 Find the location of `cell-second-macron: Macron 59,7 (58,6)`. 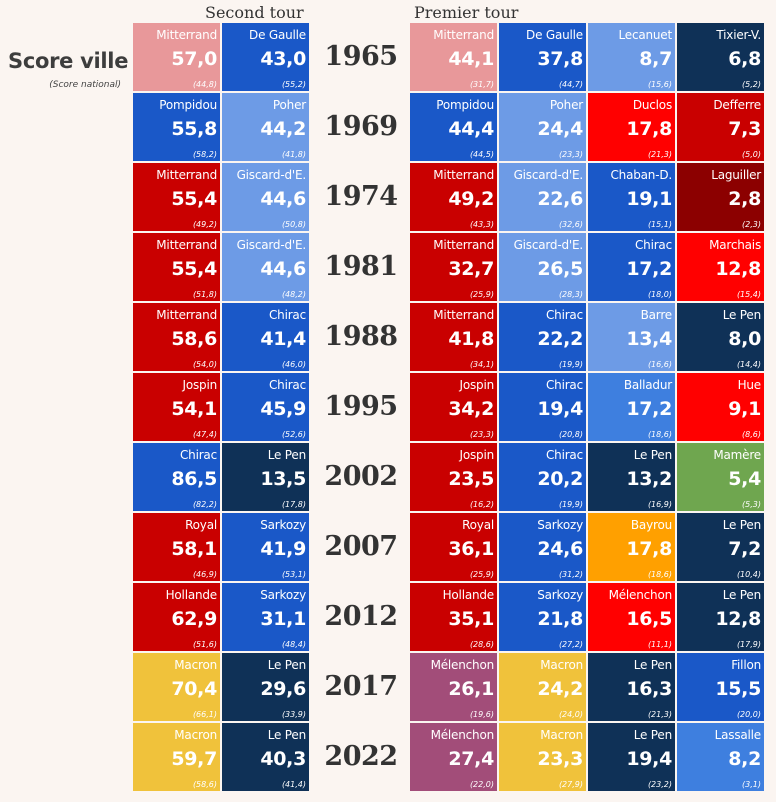

cell-second-macron: Macron 59,7 (58,6) is located at coordinates (176, 757).